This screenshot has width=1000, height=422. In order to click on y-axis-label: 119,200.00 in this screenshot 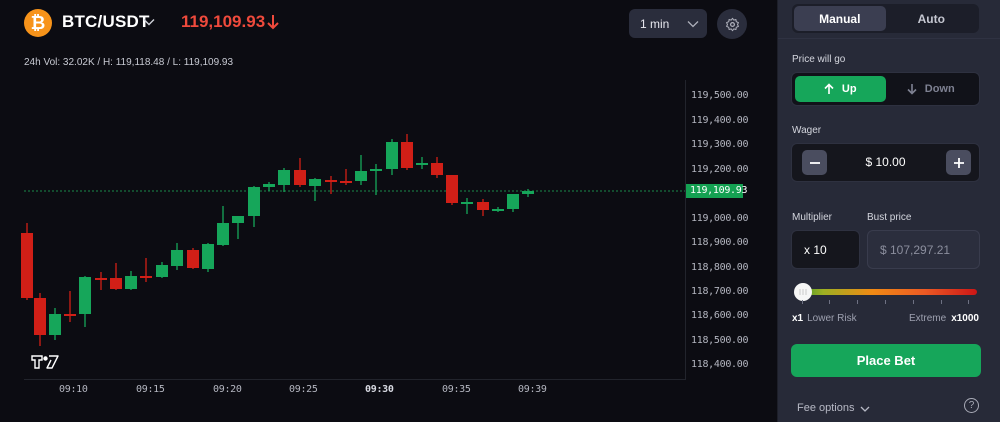, I will do `click(720, 169)`.